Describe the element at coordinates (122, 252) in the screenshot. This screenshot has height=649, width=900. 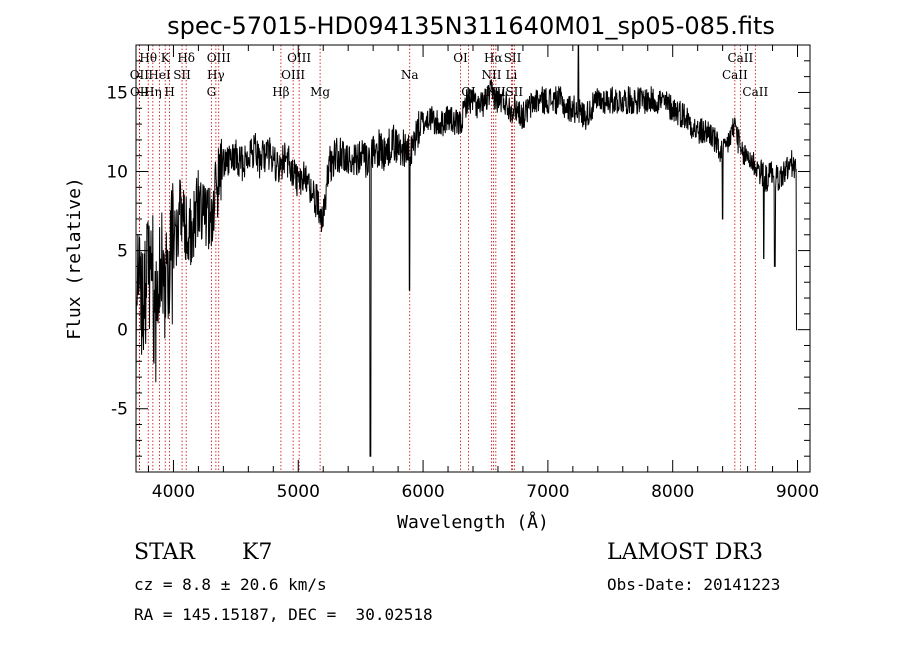
I see `y-tick-label: 5` at that location.